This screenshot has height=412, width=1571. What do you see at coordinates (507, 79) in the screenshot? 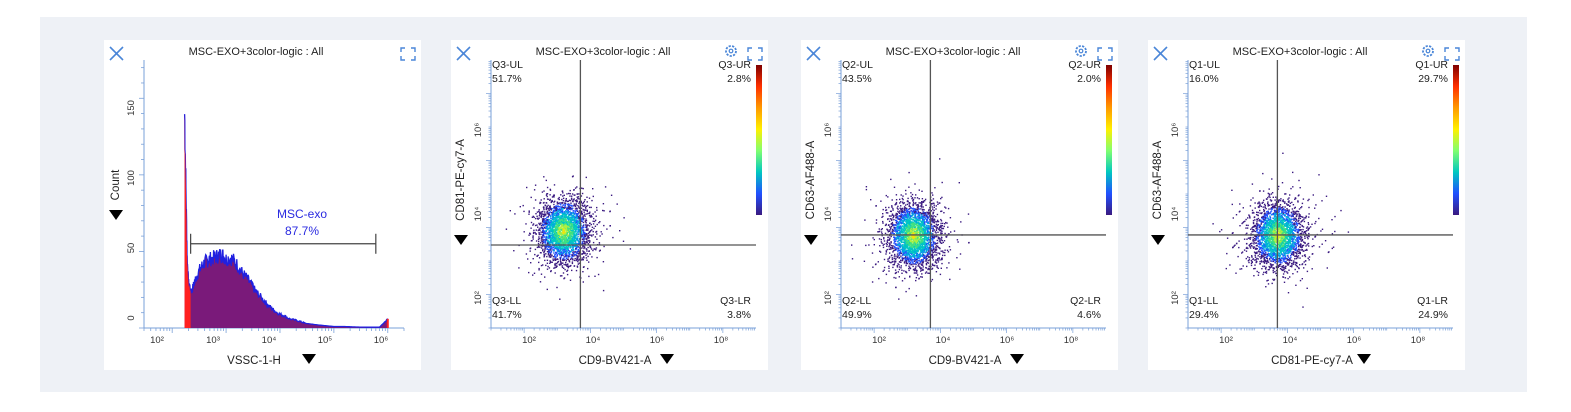
I see `quadrant-ul-value: 51.7%` at bounding box center [507, 79].